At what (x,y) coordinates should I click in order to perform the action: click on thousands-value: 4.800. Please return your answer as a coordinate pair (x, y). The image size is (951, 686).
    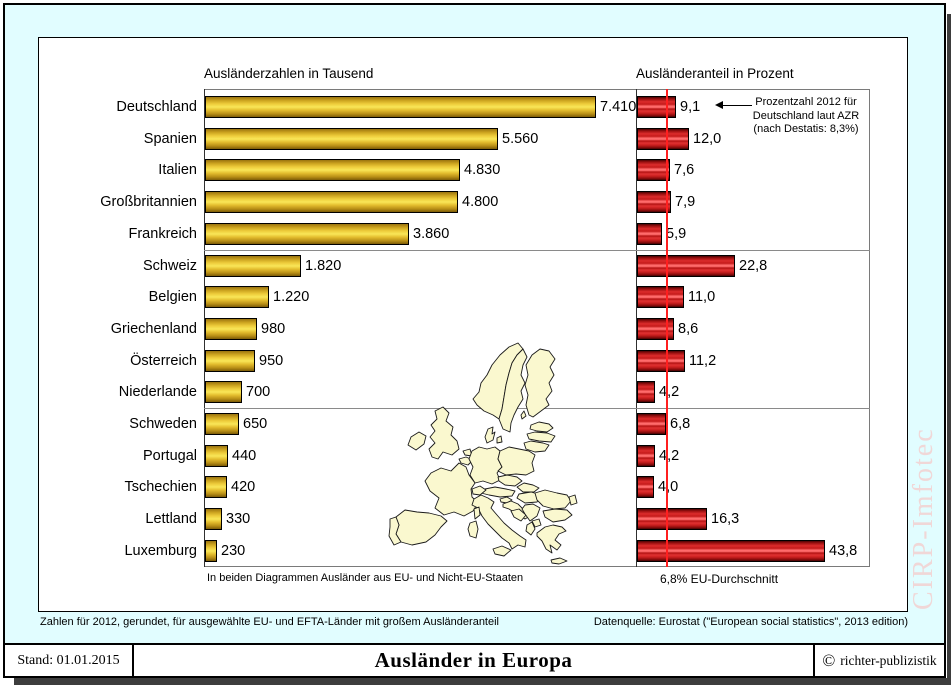
    Looking at the image, I should click on (480, 202).